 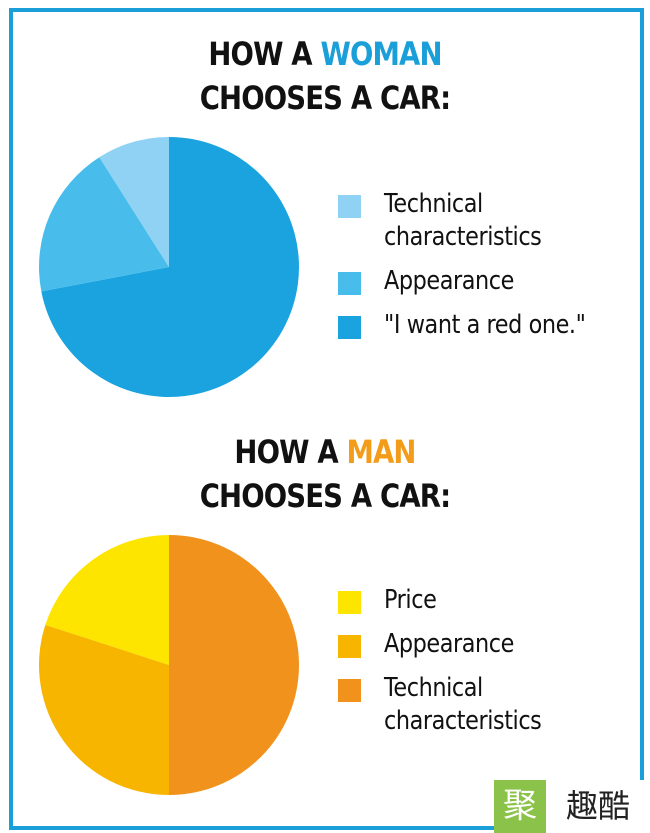 What do you see at coordinates (481, 666) in the screenshot?
I see `legend-man: Price Appearance Technical characteristics` at bounding box center [481, 666].